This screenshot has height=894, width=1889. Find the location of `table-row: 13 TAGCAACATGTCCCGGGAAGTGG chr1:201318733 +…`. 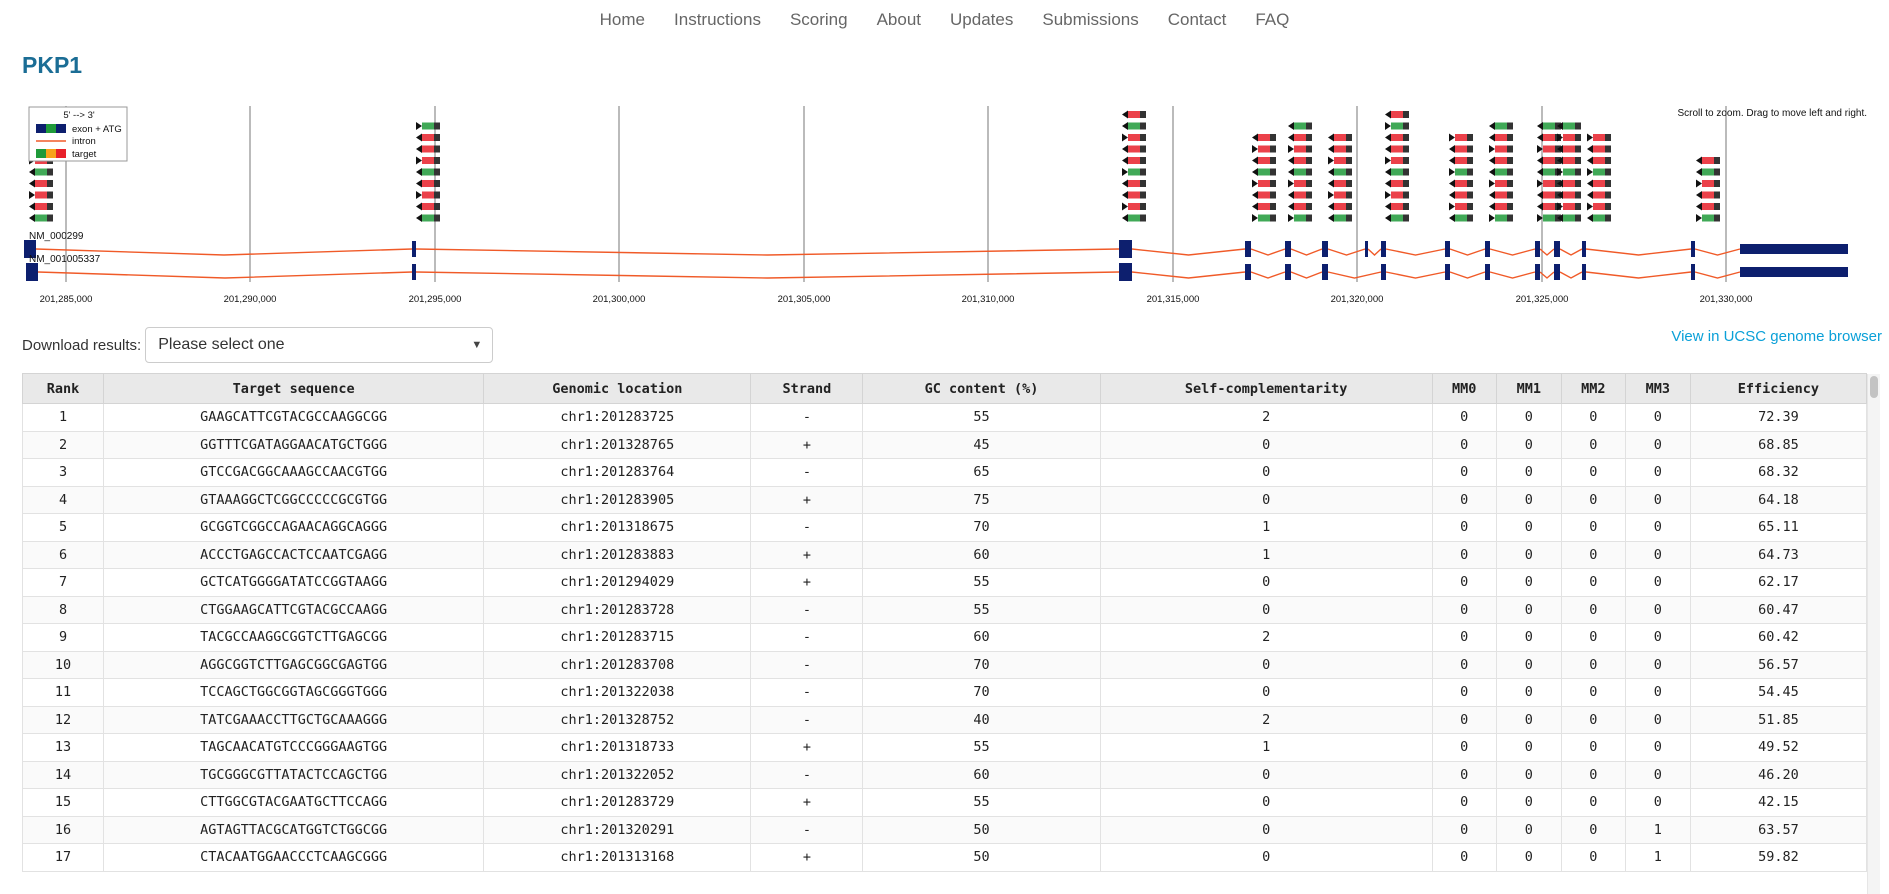

table-row: 13 TAGCAACATGTCCCGGGAAGTGG chr1:201318733 +… is located at coordinates (944, 747).